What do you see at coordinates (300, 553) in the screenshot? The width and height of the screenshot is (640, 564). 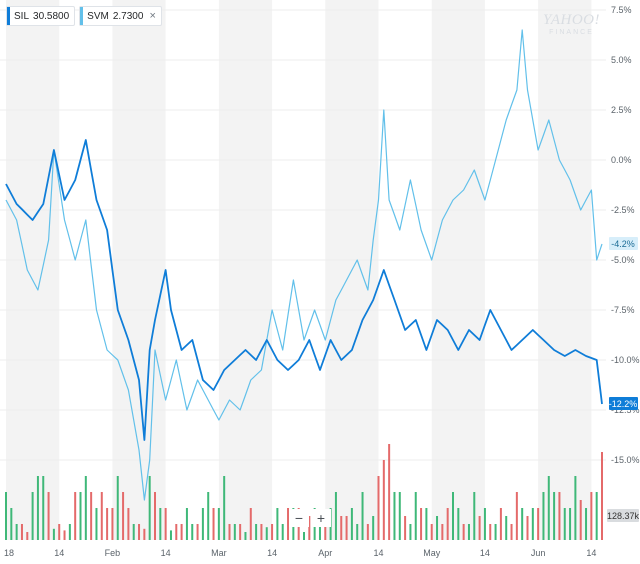 I see `x-axis: 18 14 Feb 14 Mar 14 Apr 14 May 14 Jun 14` at bounding box center [300, 553].